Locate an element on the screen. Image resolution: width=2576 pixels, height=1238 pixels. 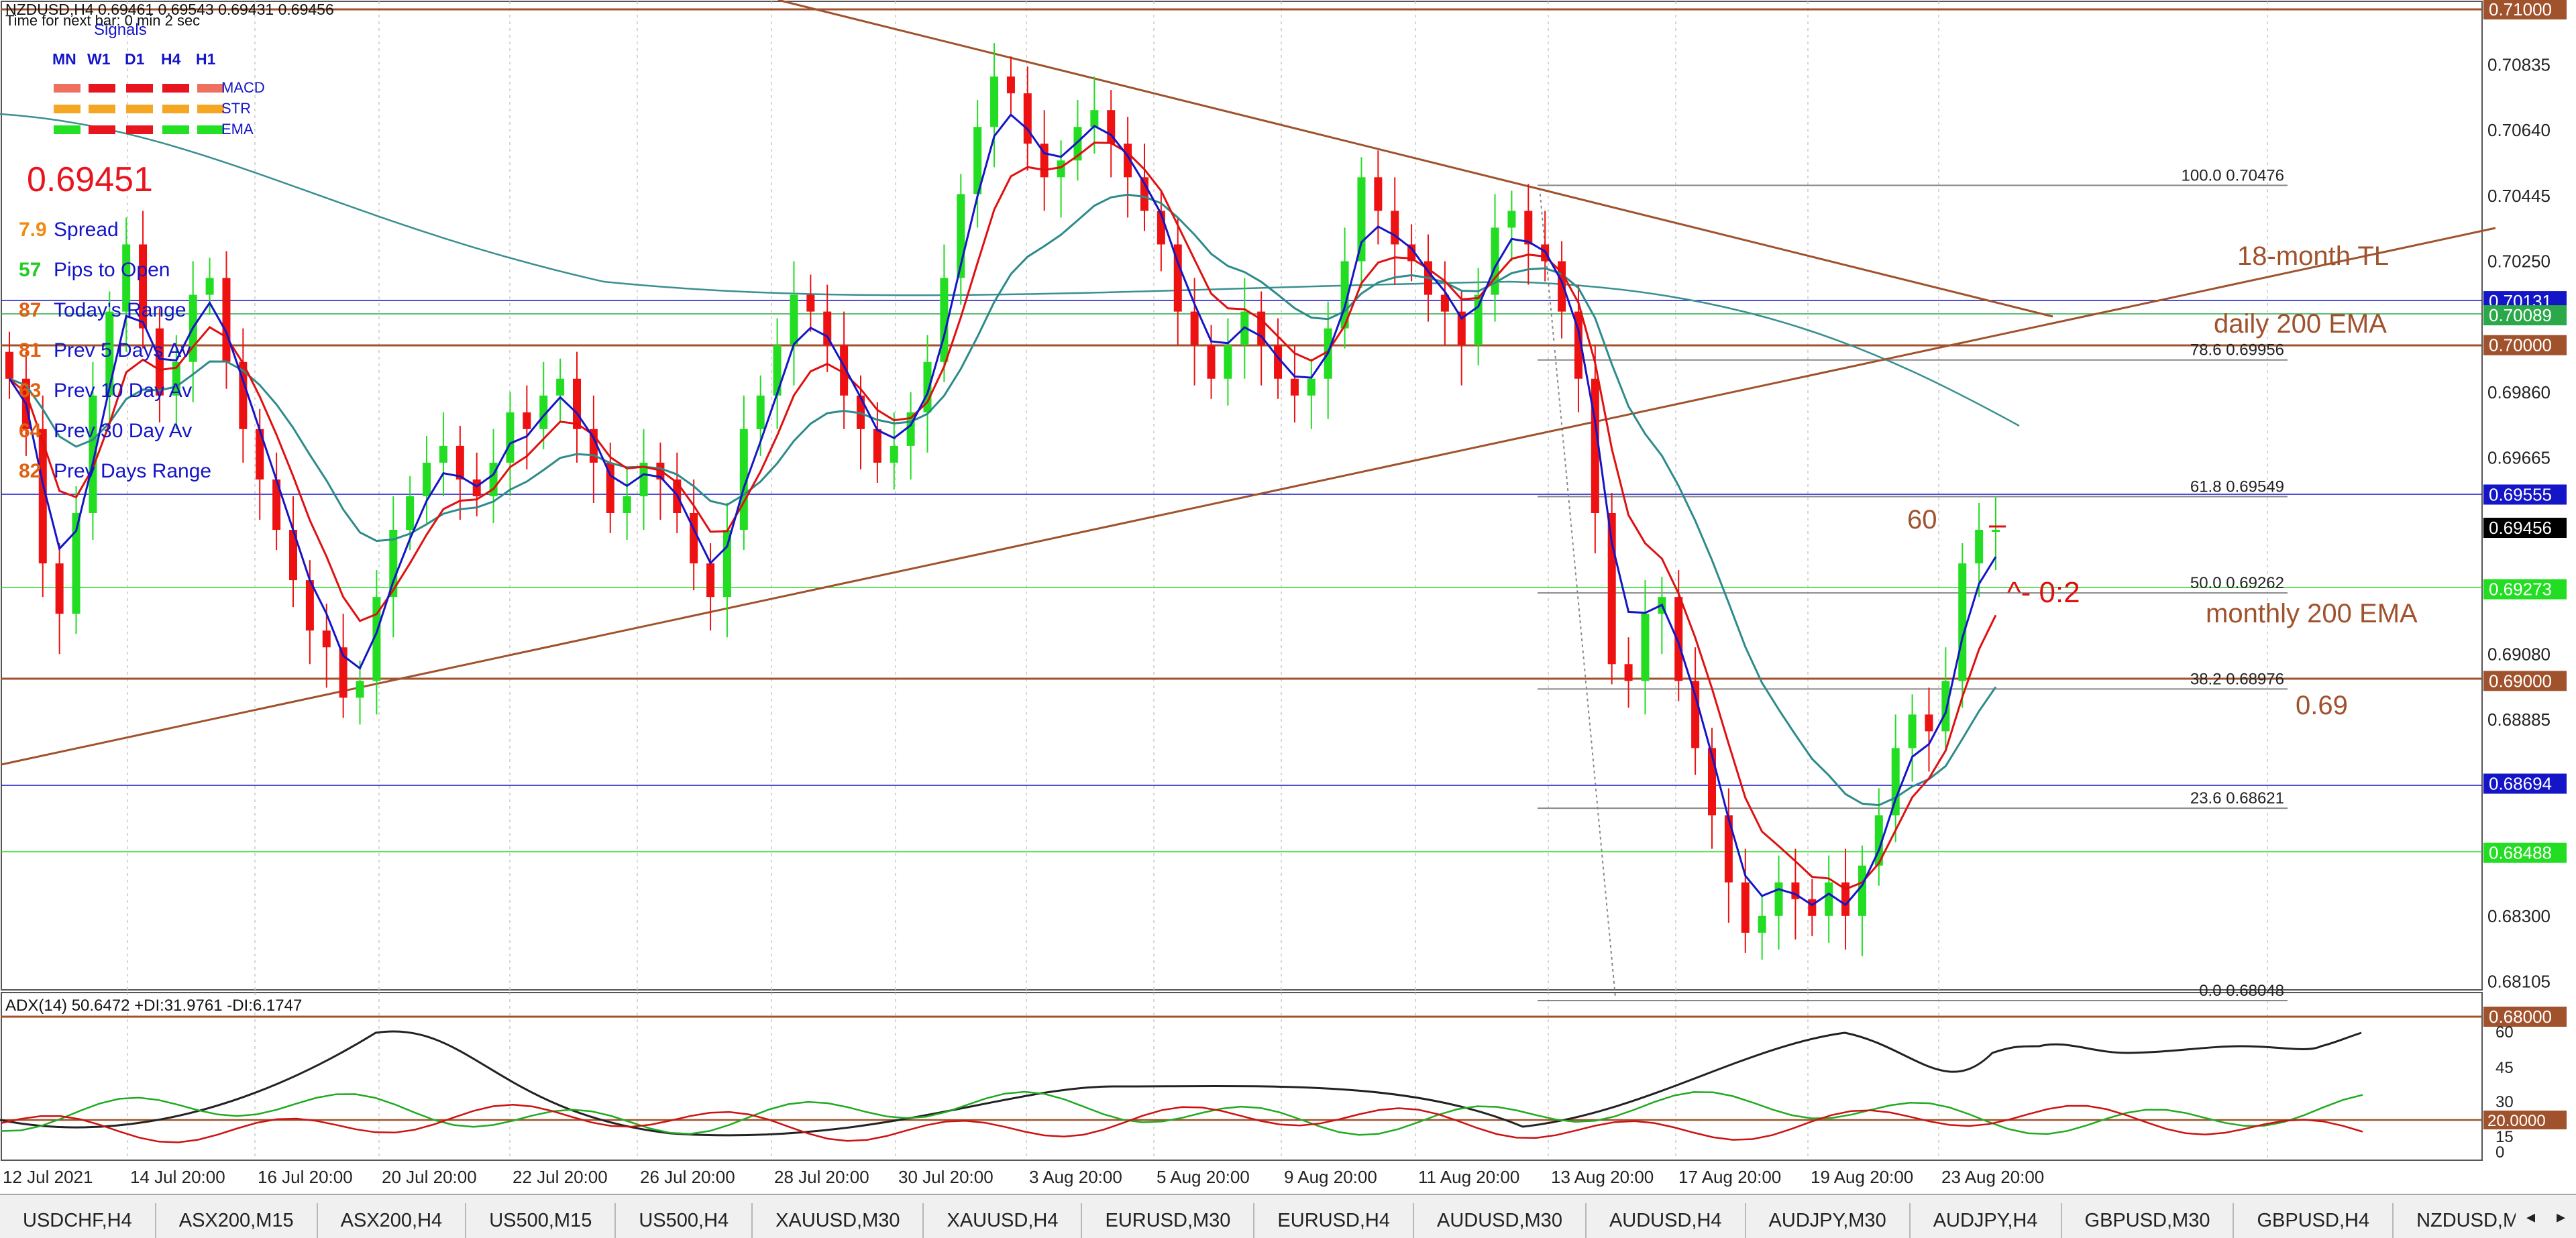
info-value: 82 is located at coordinates (30, 471).